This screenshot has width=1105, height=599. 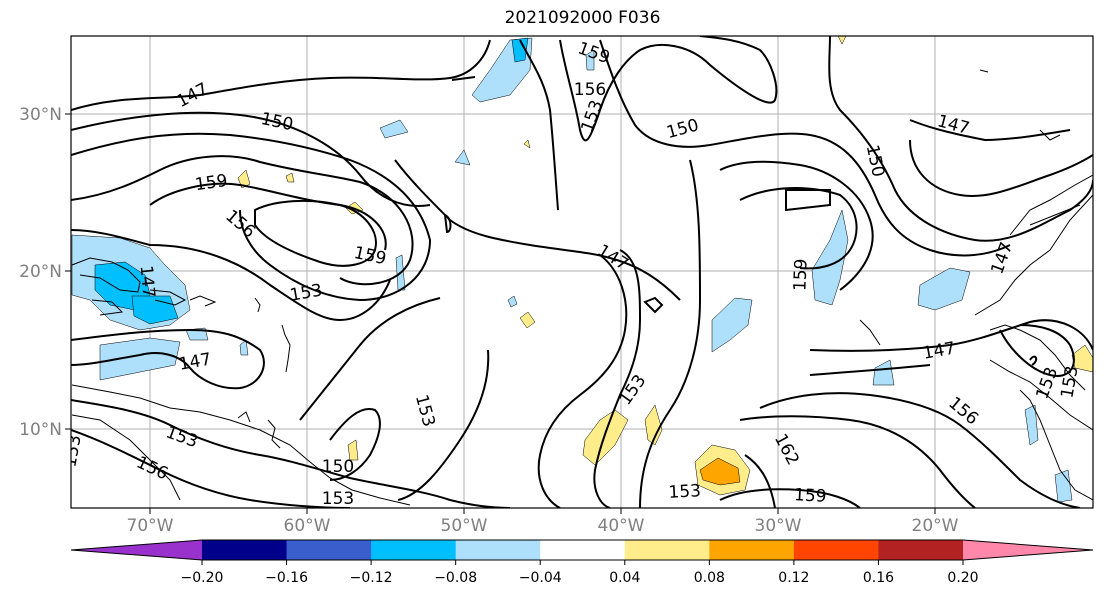 What do you see at coordinates (962, 578) in the screenshot?
I see `colorbar-tick-label: 0.20` at bounding box center [962, 578].